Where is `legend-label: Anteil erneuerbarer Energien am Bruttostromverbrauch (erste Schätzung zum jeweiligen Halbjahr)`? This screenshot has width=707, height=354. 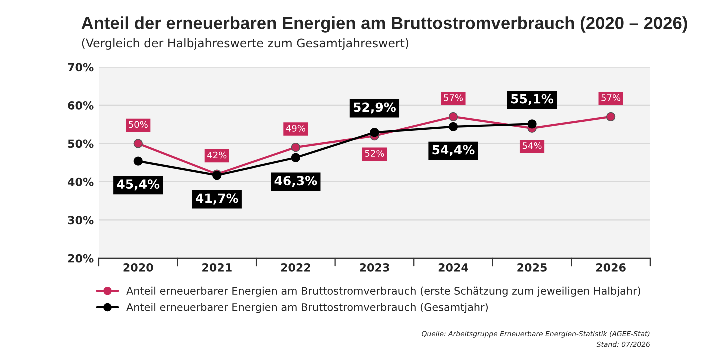
legend-label: Anteil erneuerbarer Energien am Bruttostromverbrauch (erste Schätzung zum jeweiligen Halbjahr) is located at coordinates (383, 291).